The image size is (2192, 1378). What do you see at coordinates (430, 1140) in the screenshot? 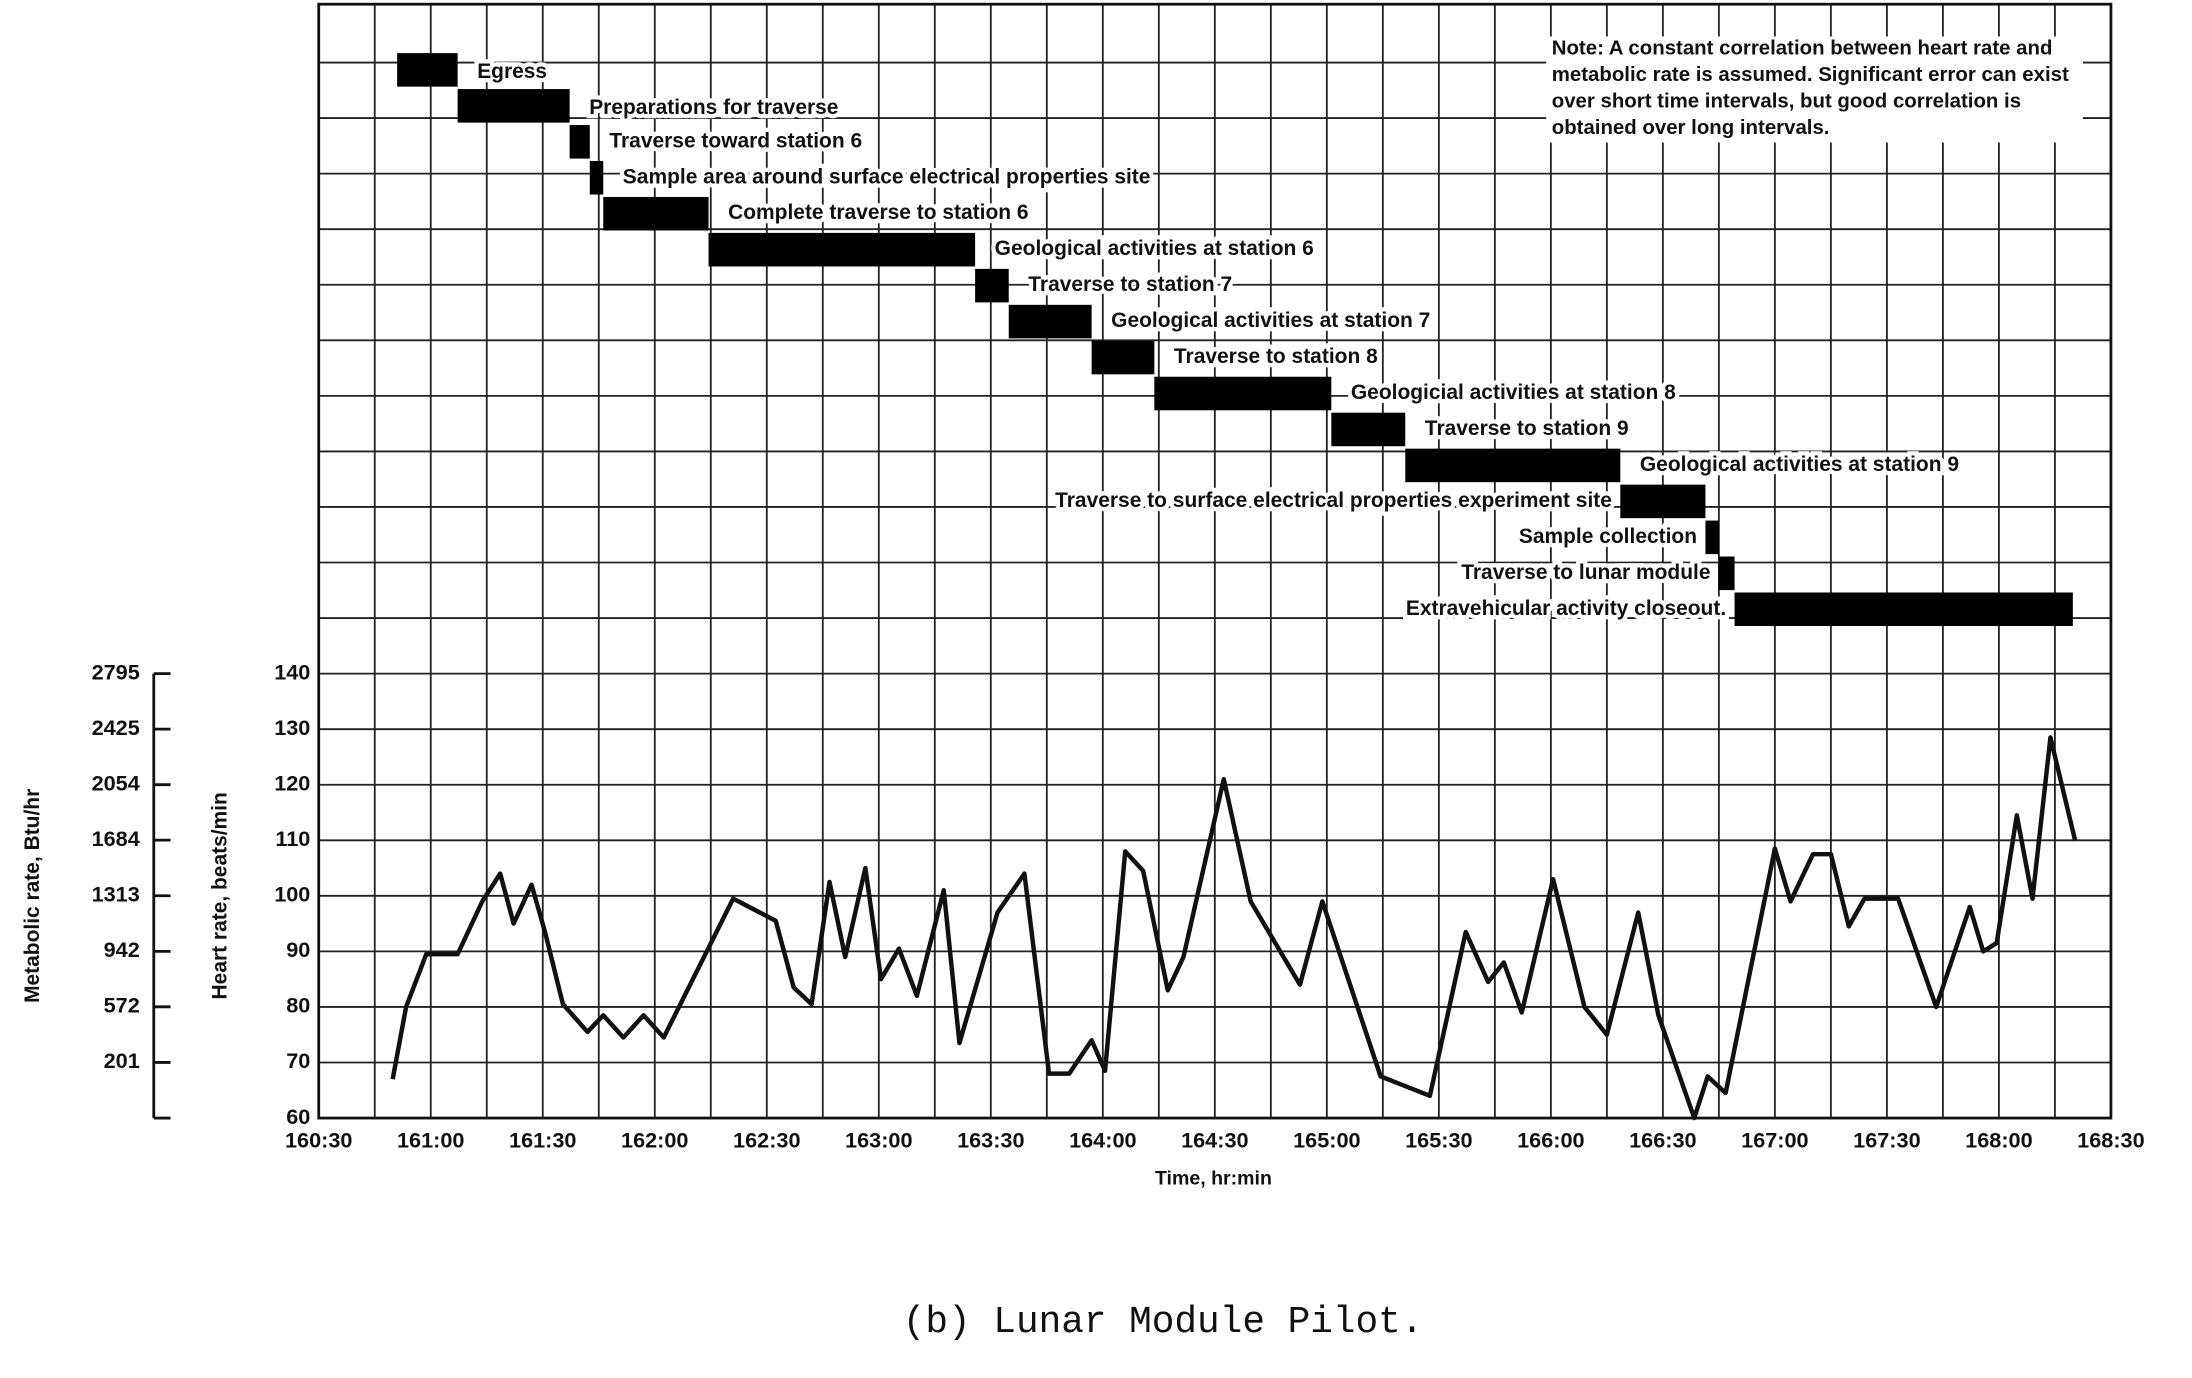
I see `x-tick-label: 161:00` at bounding box center [430, 1140].